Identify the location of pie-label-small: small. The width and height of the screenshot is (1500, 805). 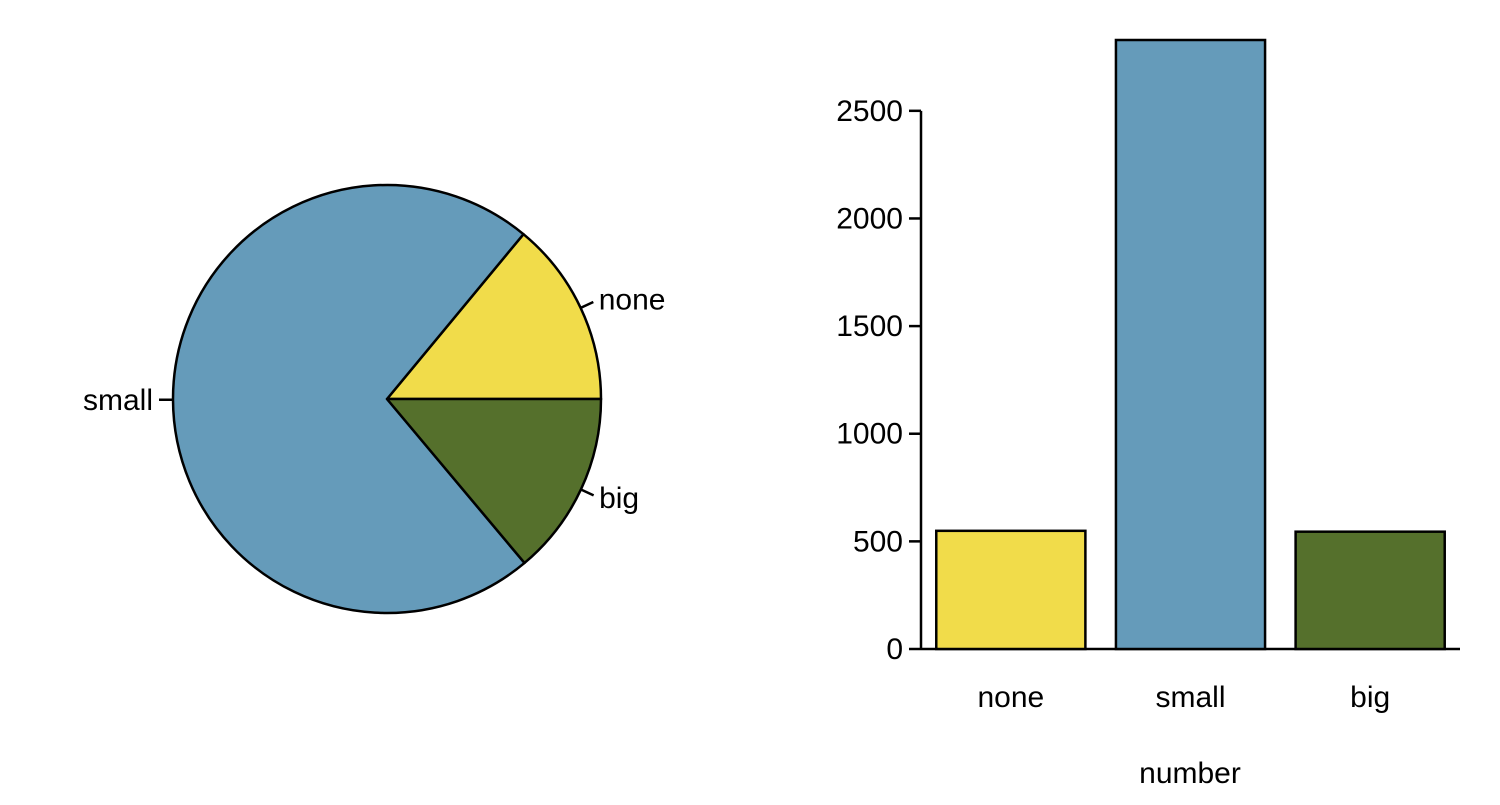
(118, 400).